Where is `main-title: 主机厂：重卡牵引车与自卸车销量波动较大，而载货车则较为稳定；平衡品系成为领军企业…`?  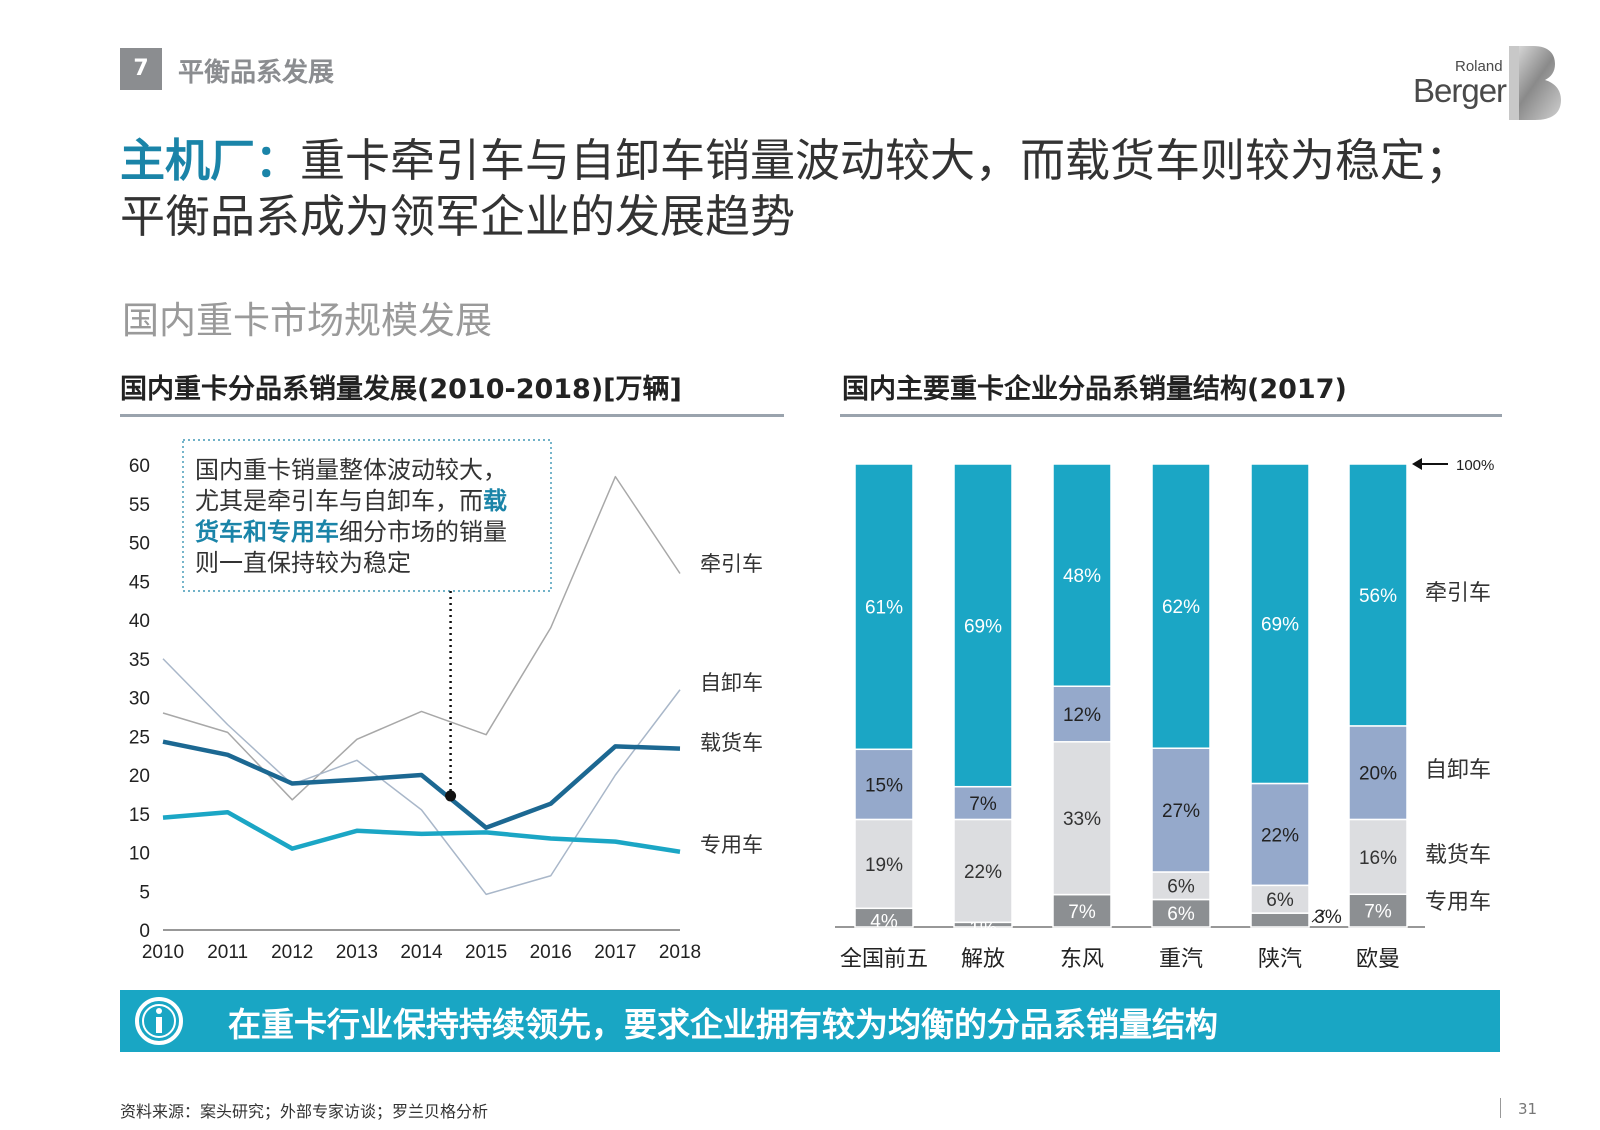
main-title: 主机厂：重卡牵引车与自卸车销量波动较大，而载货车则较为稳定；平衡品系成为领军企业… is located at coordinates (800, 189).